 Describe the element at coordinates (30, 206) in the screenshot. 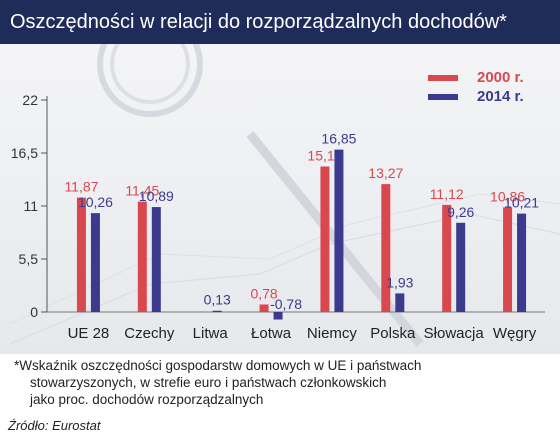

I see `y-tick-label: 11` at that location.